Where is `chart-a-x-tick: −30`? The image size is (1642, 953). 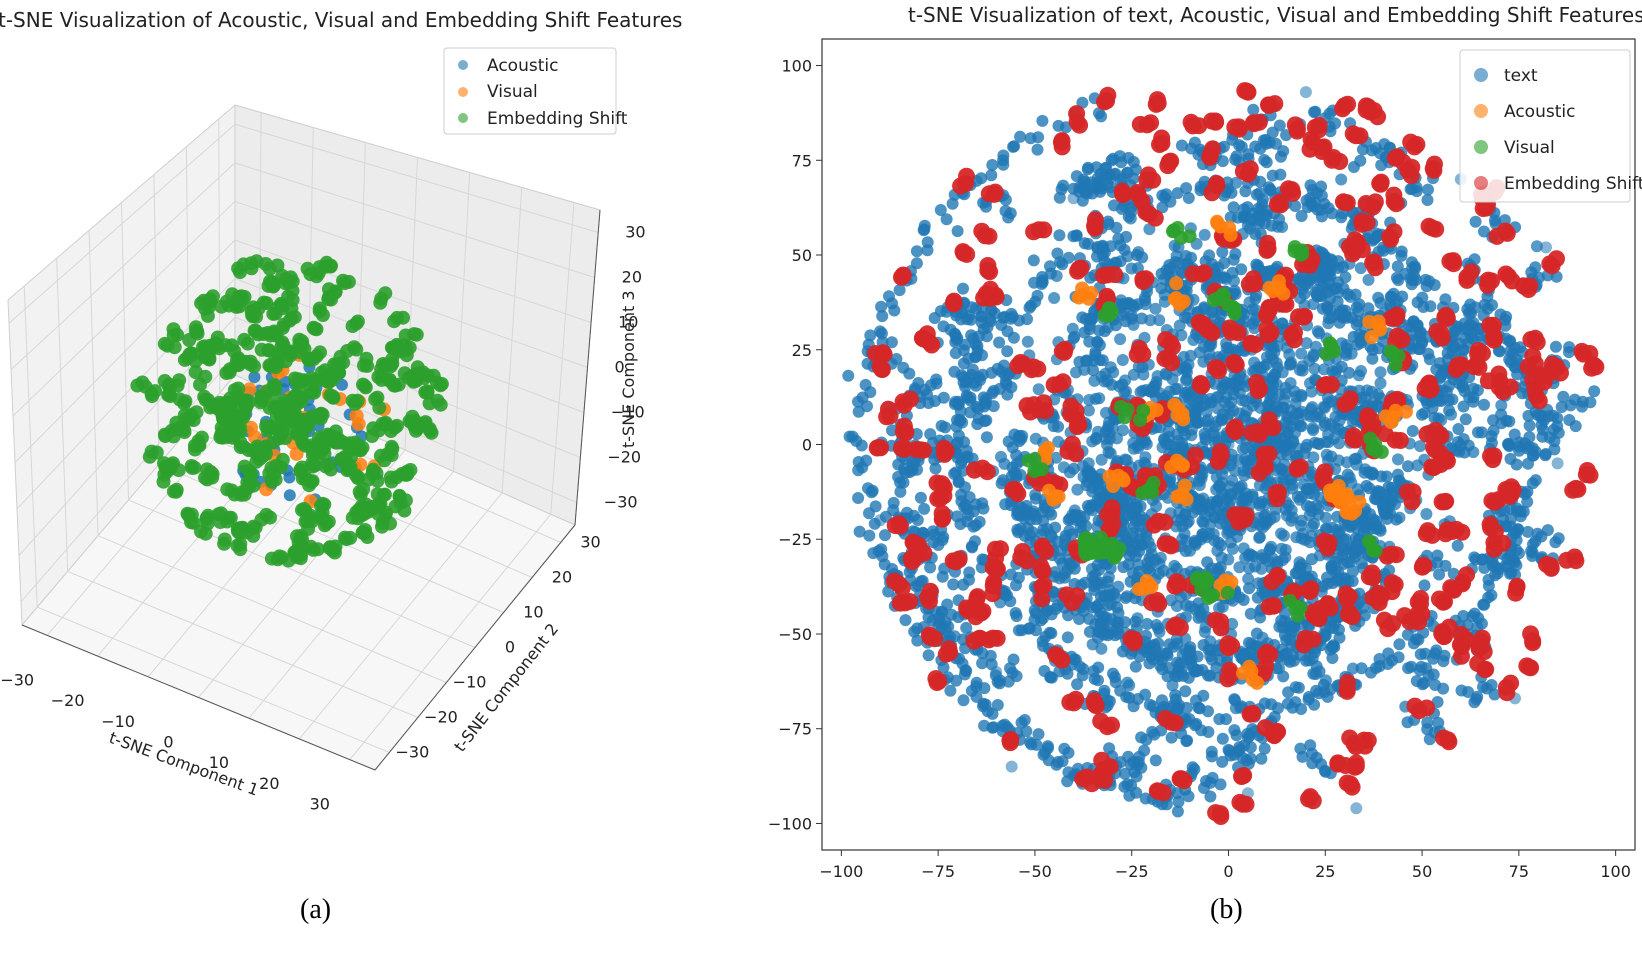
chart-a-x-tick: −30 is located at coordinates (17, 679).